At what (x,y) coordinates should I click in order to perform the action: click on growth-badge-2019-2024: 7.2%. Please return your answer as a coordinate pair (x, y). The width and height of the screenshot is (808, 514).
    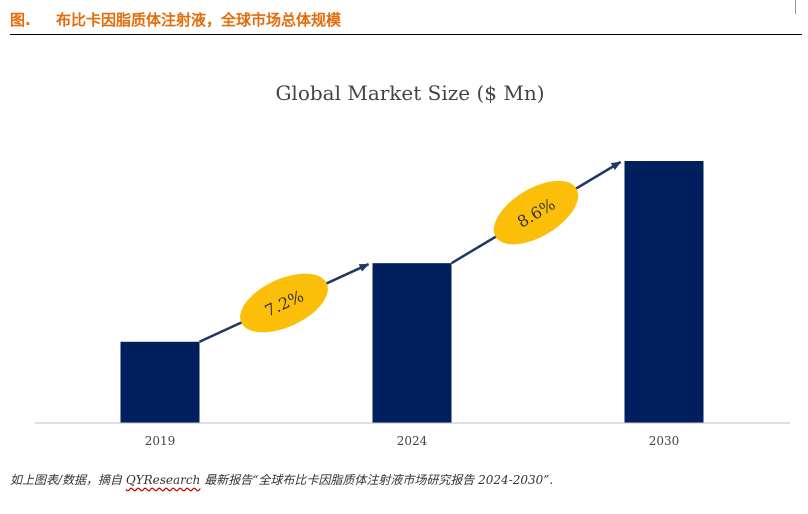
    Looking at the image, I should click on (284, 303).